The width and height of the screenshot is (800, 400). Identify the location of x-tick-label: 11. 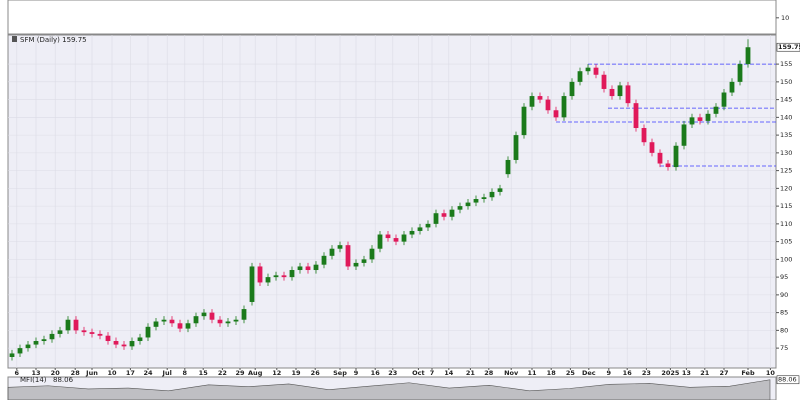
(532, 373).